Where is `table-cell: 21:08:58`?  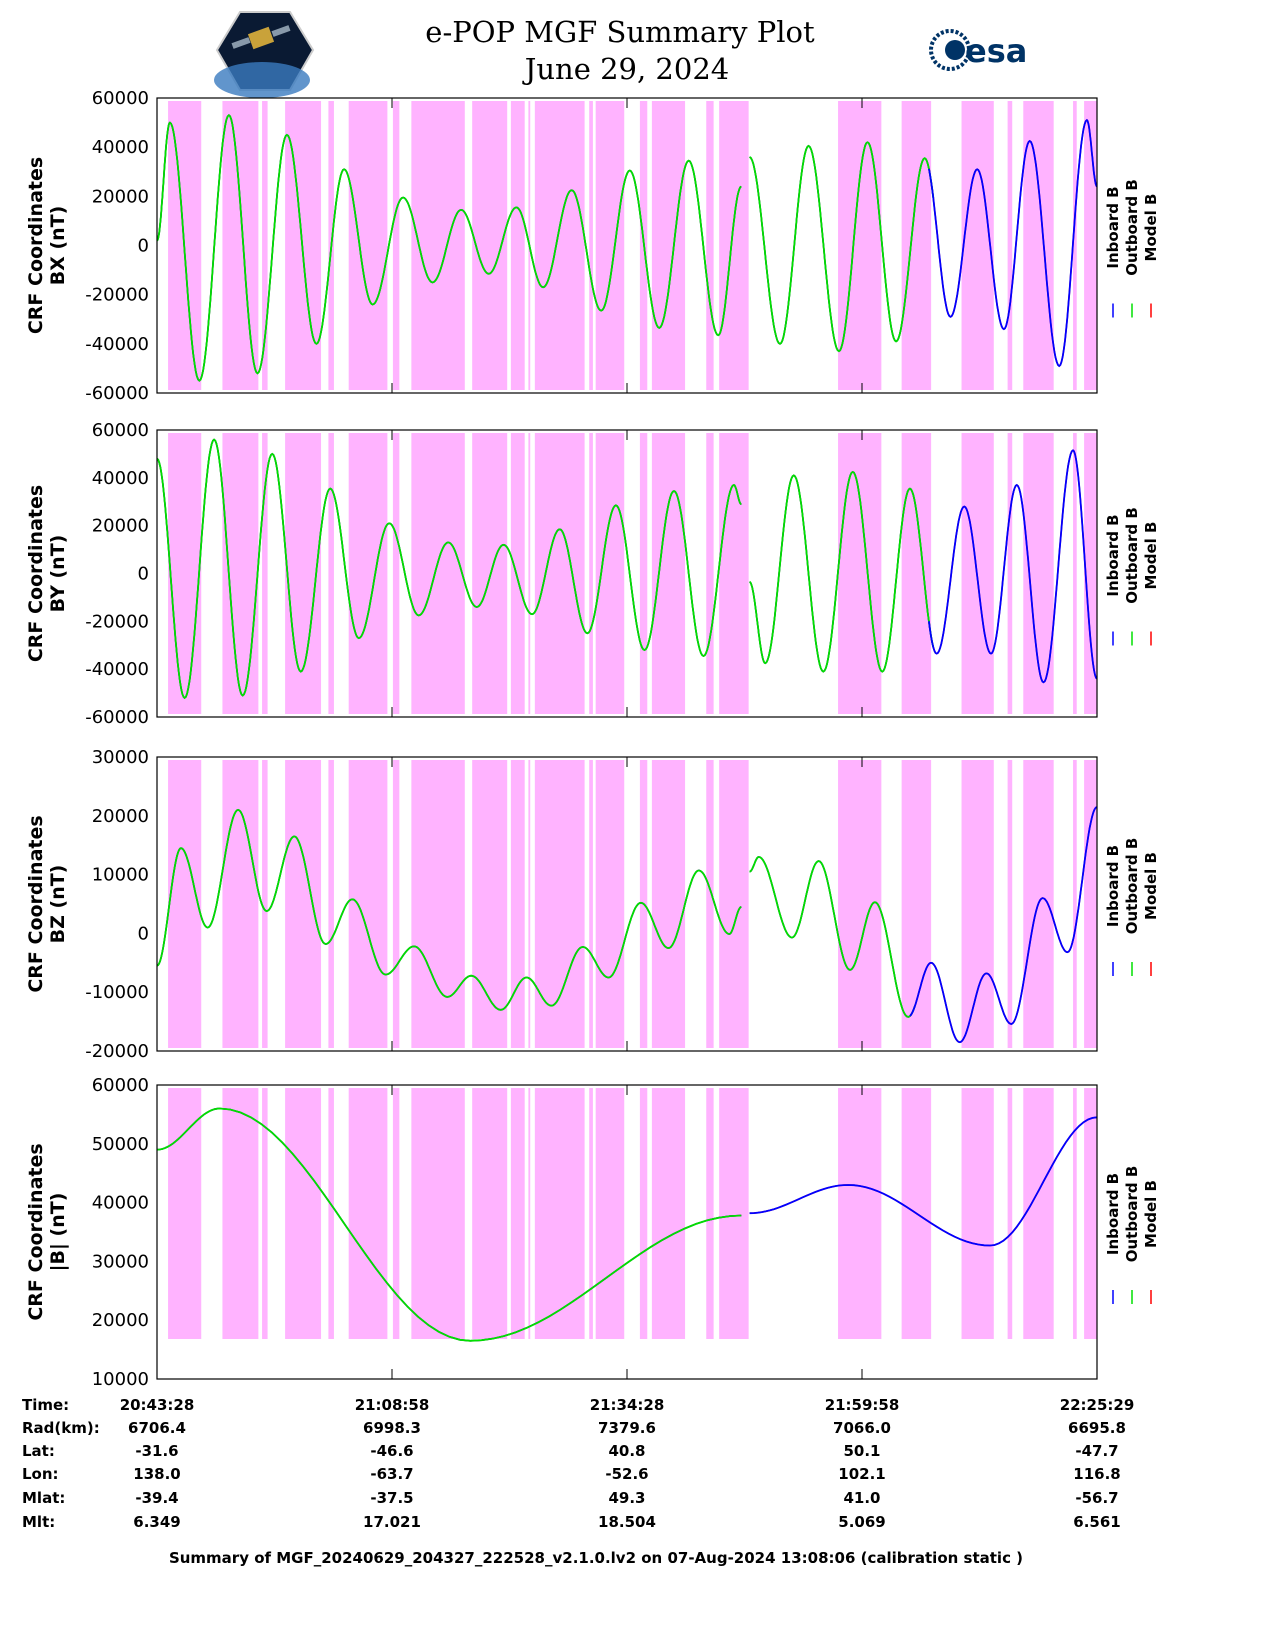 table-cell: 21:08:58 is located at coordinates (392, 1405).